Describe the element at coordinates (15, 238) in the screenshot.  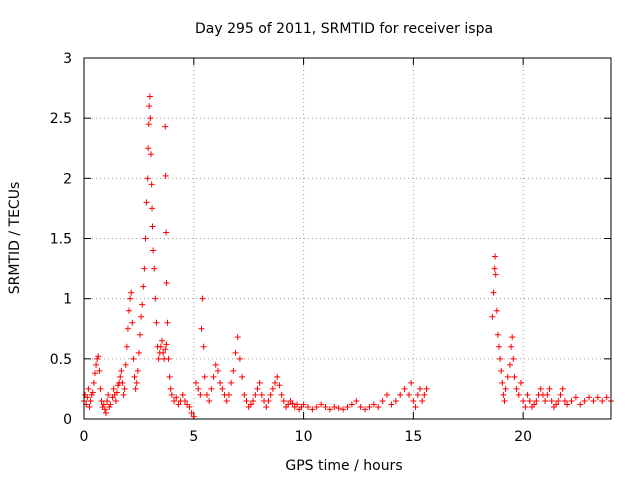
I see `y-axis-label: SRMTID / TECUs` at that location.